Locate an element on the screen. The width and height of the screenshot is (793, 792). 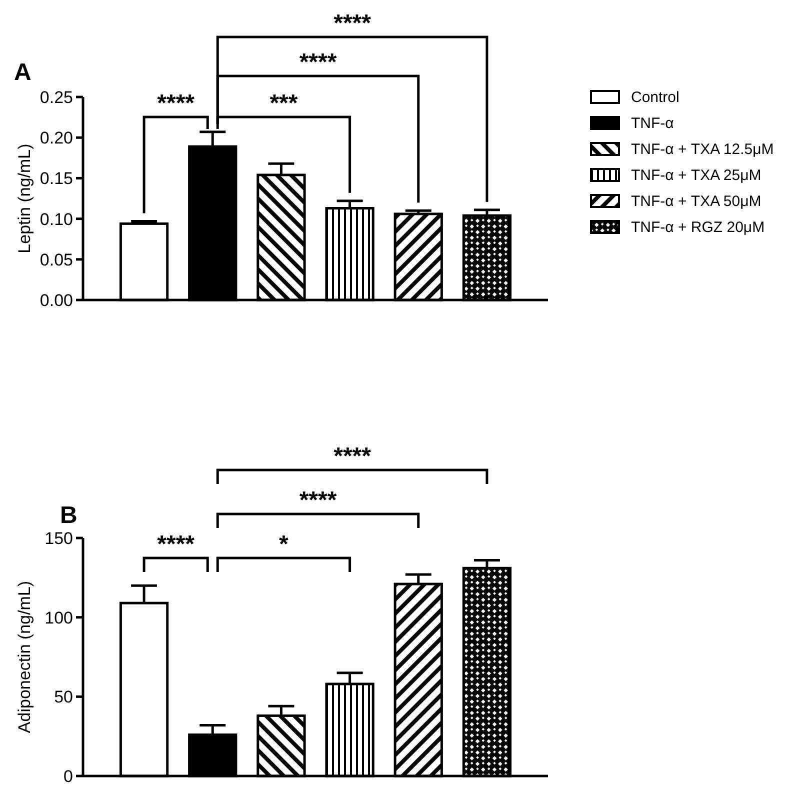
y-axis-title: Adiponectin (ng/mL) is located at coordinates (24, 657).